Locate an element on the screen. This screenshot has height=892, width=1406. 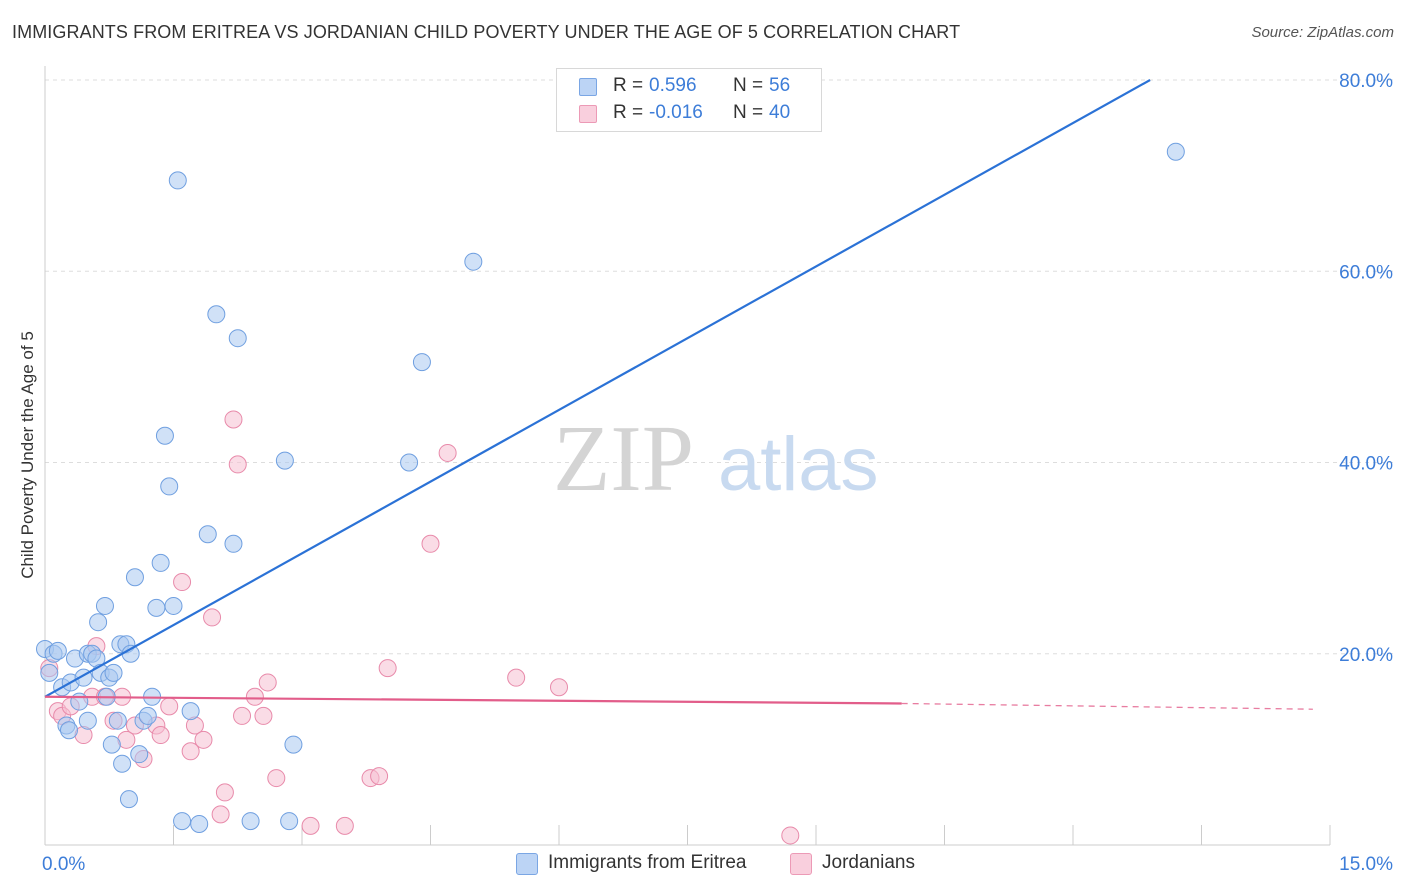
source-label: Source: ZipAtlas.com is located at coordinates (1322, 32).